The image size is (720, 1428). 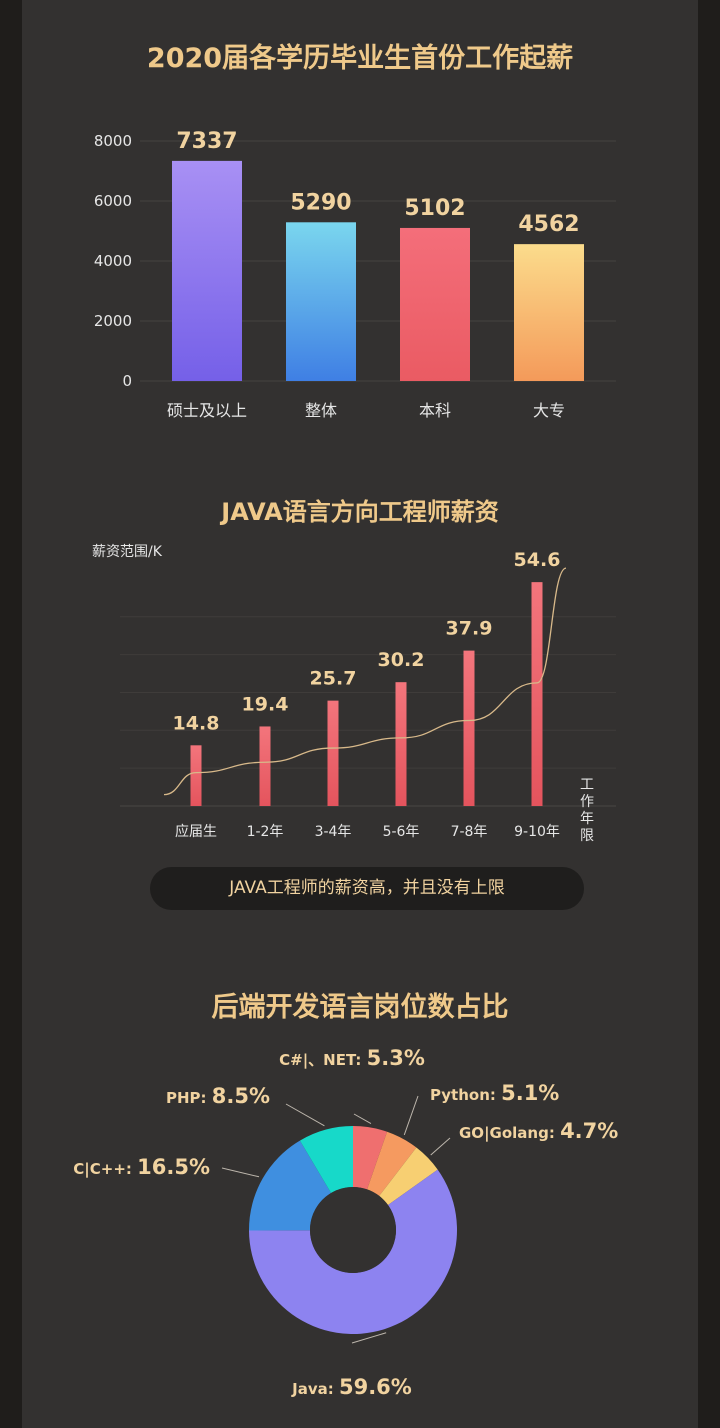 I want to click on chart3-slice-value: 5.1%, so click(x=530, y=1093).